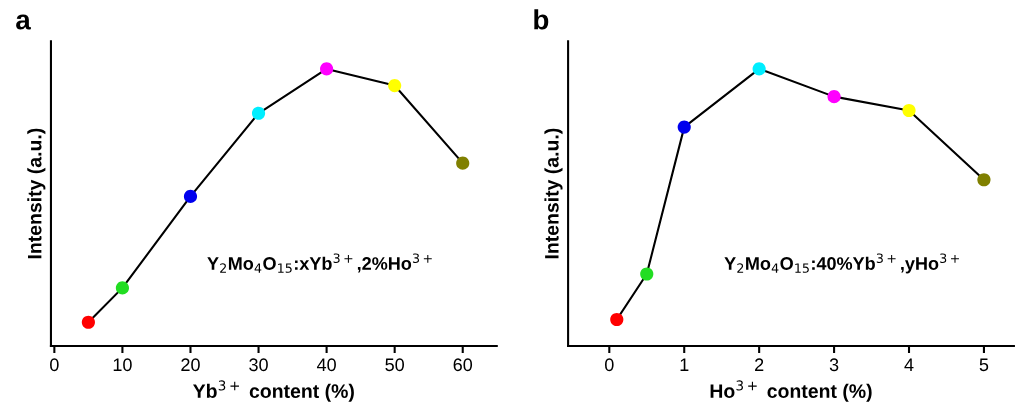  Describe the element at coordinates (319, 263) in the screenshot. I see `text: Y$_{2}$Mo$_{4}$O$_{15}$:xYb$^{3+}$,2%Ho$^{3+}$` at that location.